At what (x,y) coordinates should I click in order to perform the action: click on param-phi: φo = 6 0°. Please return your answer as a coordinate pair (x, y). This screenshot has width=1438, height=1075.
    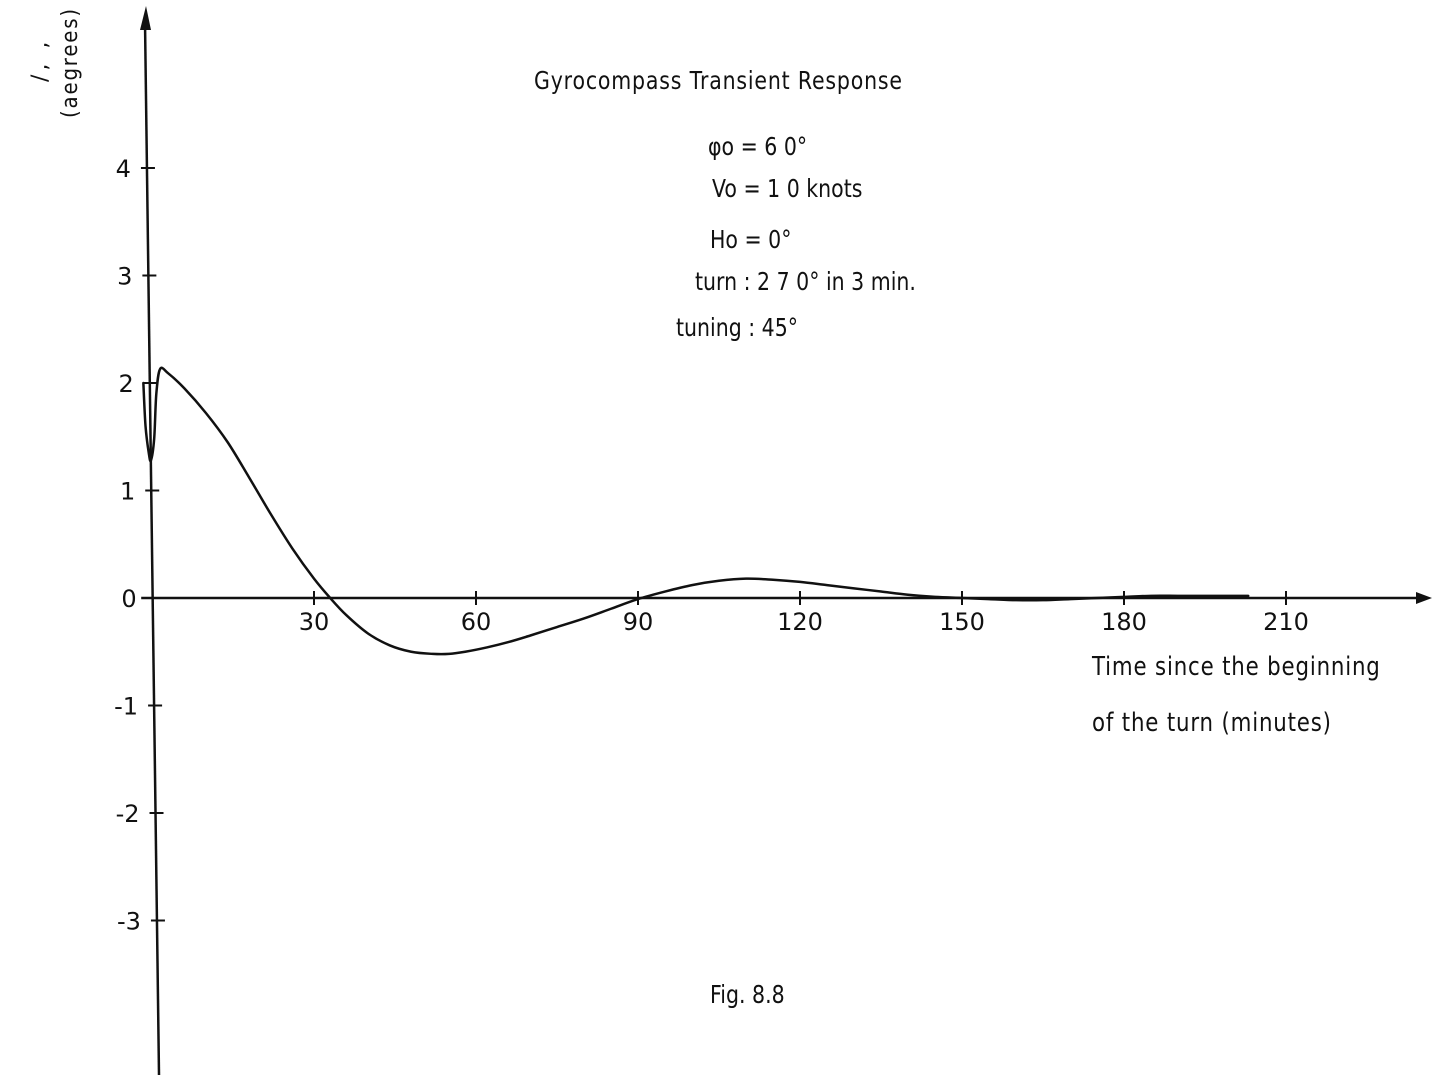
    Looking at the image, I should click on (758, 146).